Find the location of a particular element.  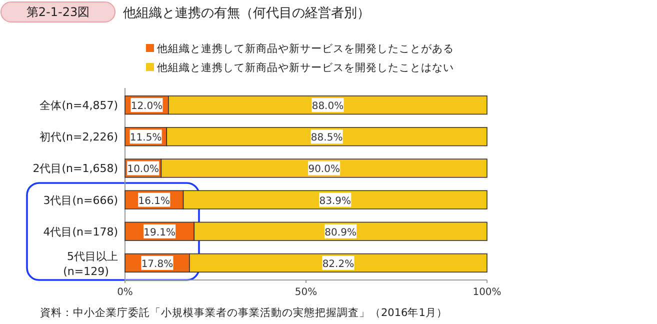

data-label: 16.1% is located at coordinates (154, 201).